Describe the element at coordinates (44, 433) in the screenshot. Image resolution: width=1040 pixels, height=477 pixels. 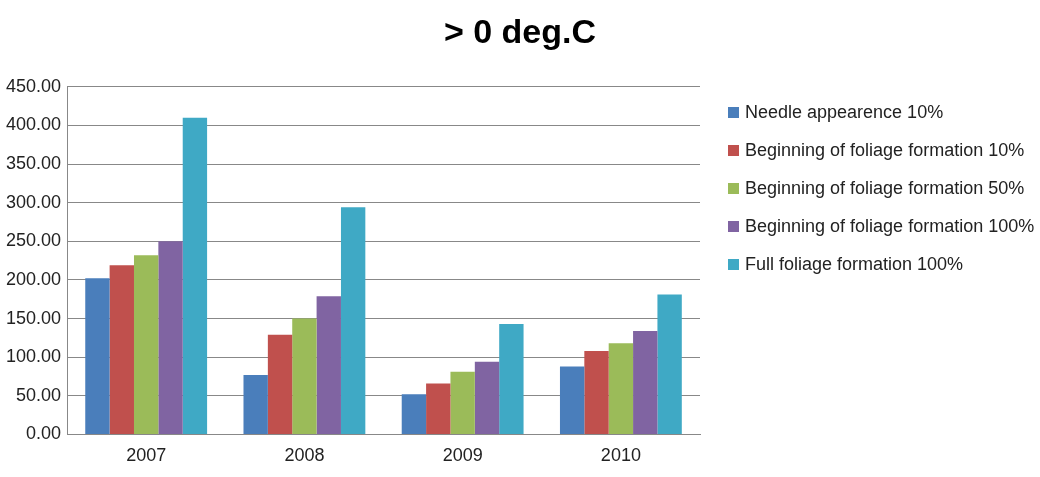
I see `y-tick-label: 0.00` at that location.